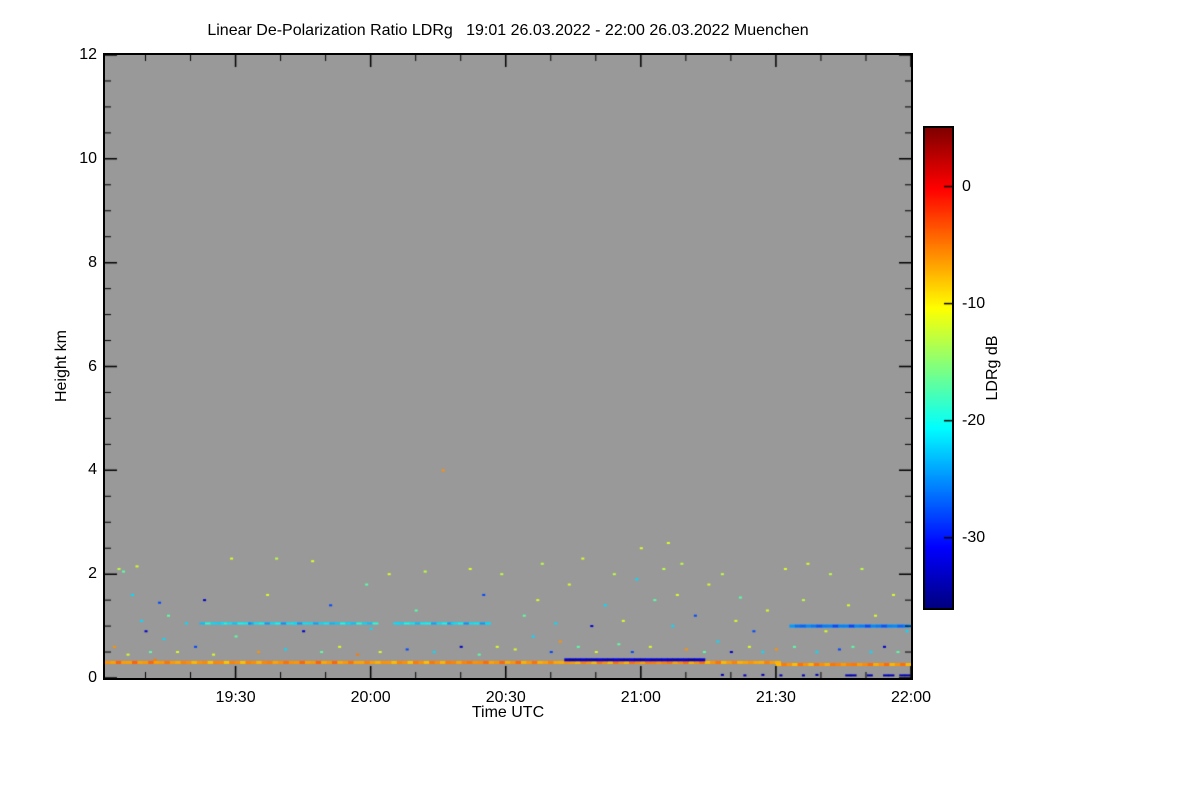  What do you see at coordinates (92, 677) in the screenshot?
I see `y-tick-label: 0` at bounding box center [92, 677].